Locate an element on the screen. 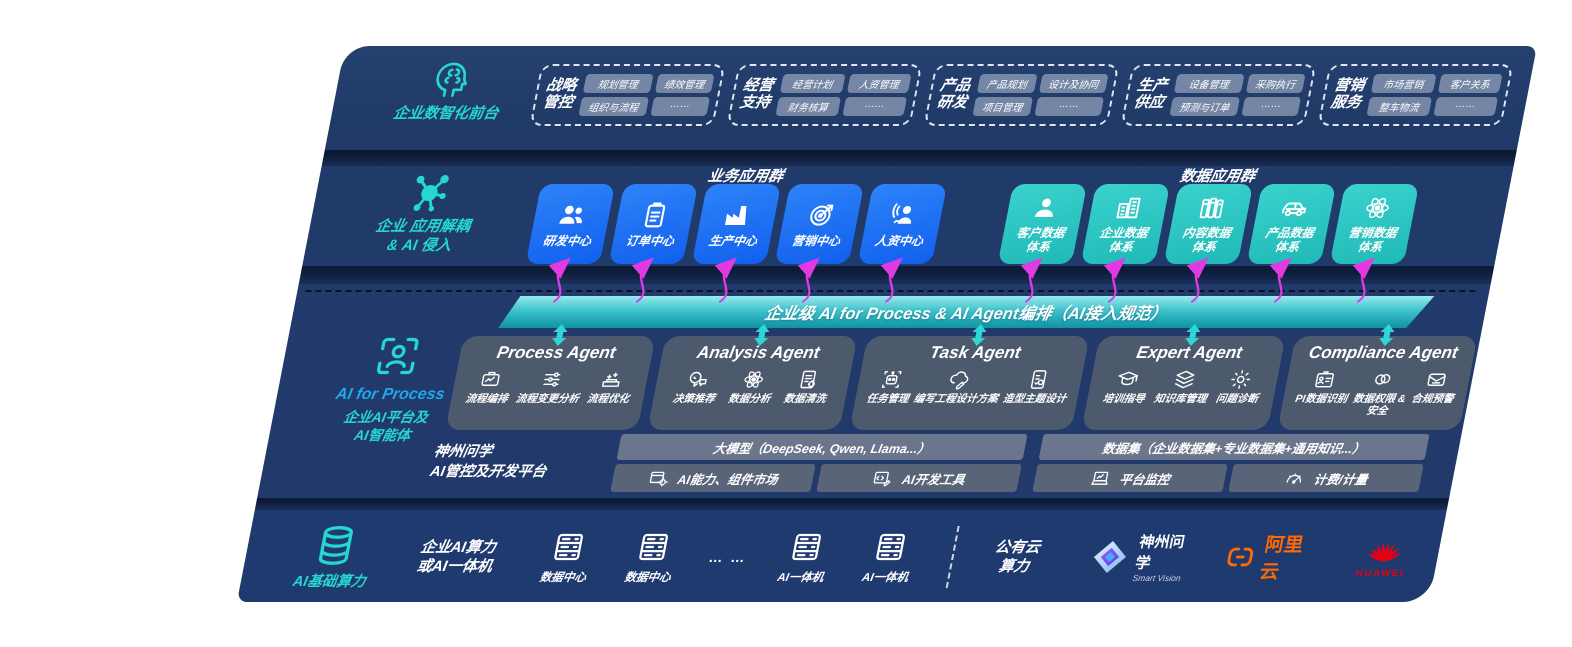 The image size is (1572, 647). vendor-name: HUAWEI is located at coordinates (1380, 573).